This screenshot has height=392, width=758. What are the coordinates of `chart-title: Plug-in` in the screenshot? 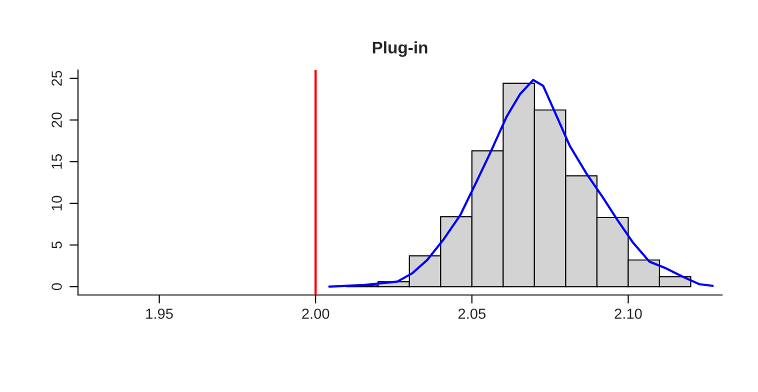 It's located at (400, 49).